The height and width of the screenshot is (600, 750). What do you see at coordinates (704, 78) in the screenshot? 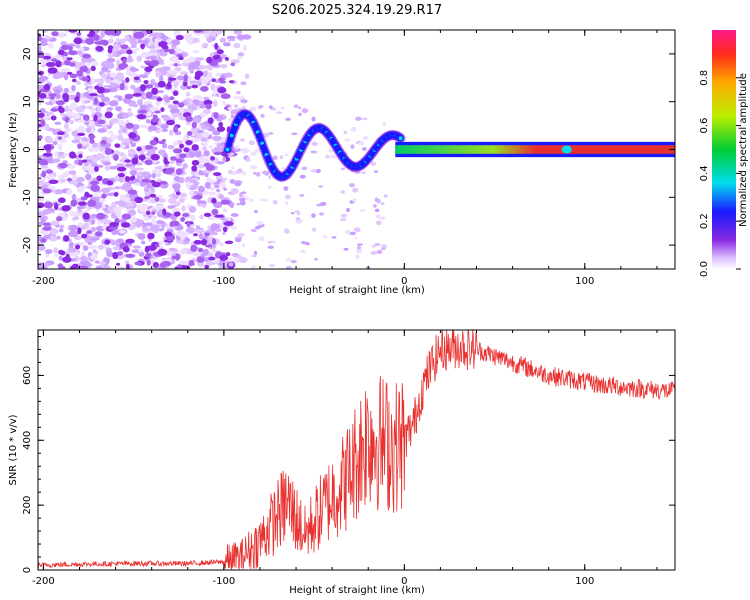
I see `colorbar-tick-label: 0.8` at bounding box center [704, 78].